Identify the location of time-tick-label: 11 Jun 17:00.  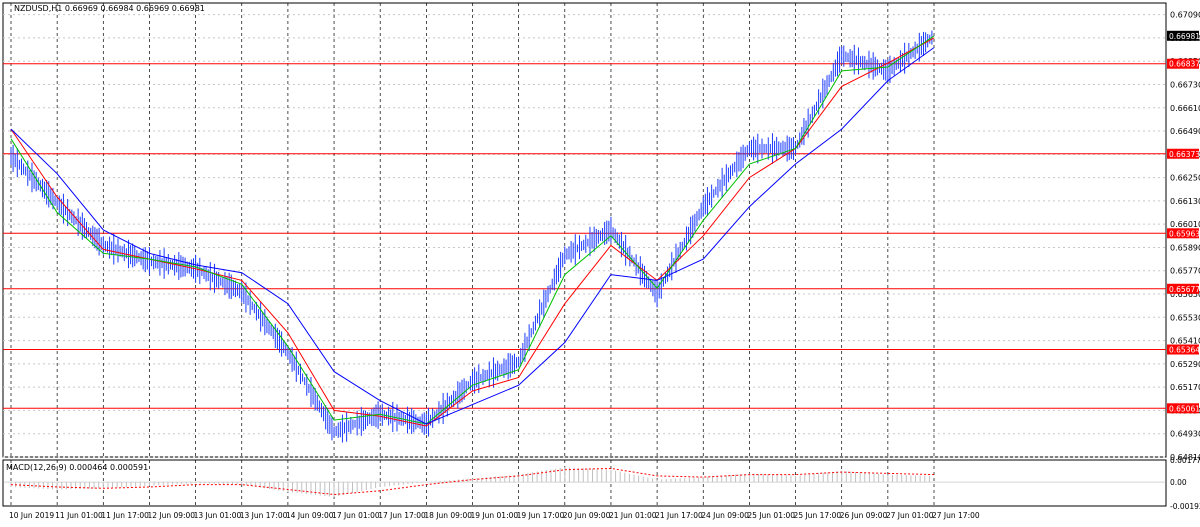
(125, 515).